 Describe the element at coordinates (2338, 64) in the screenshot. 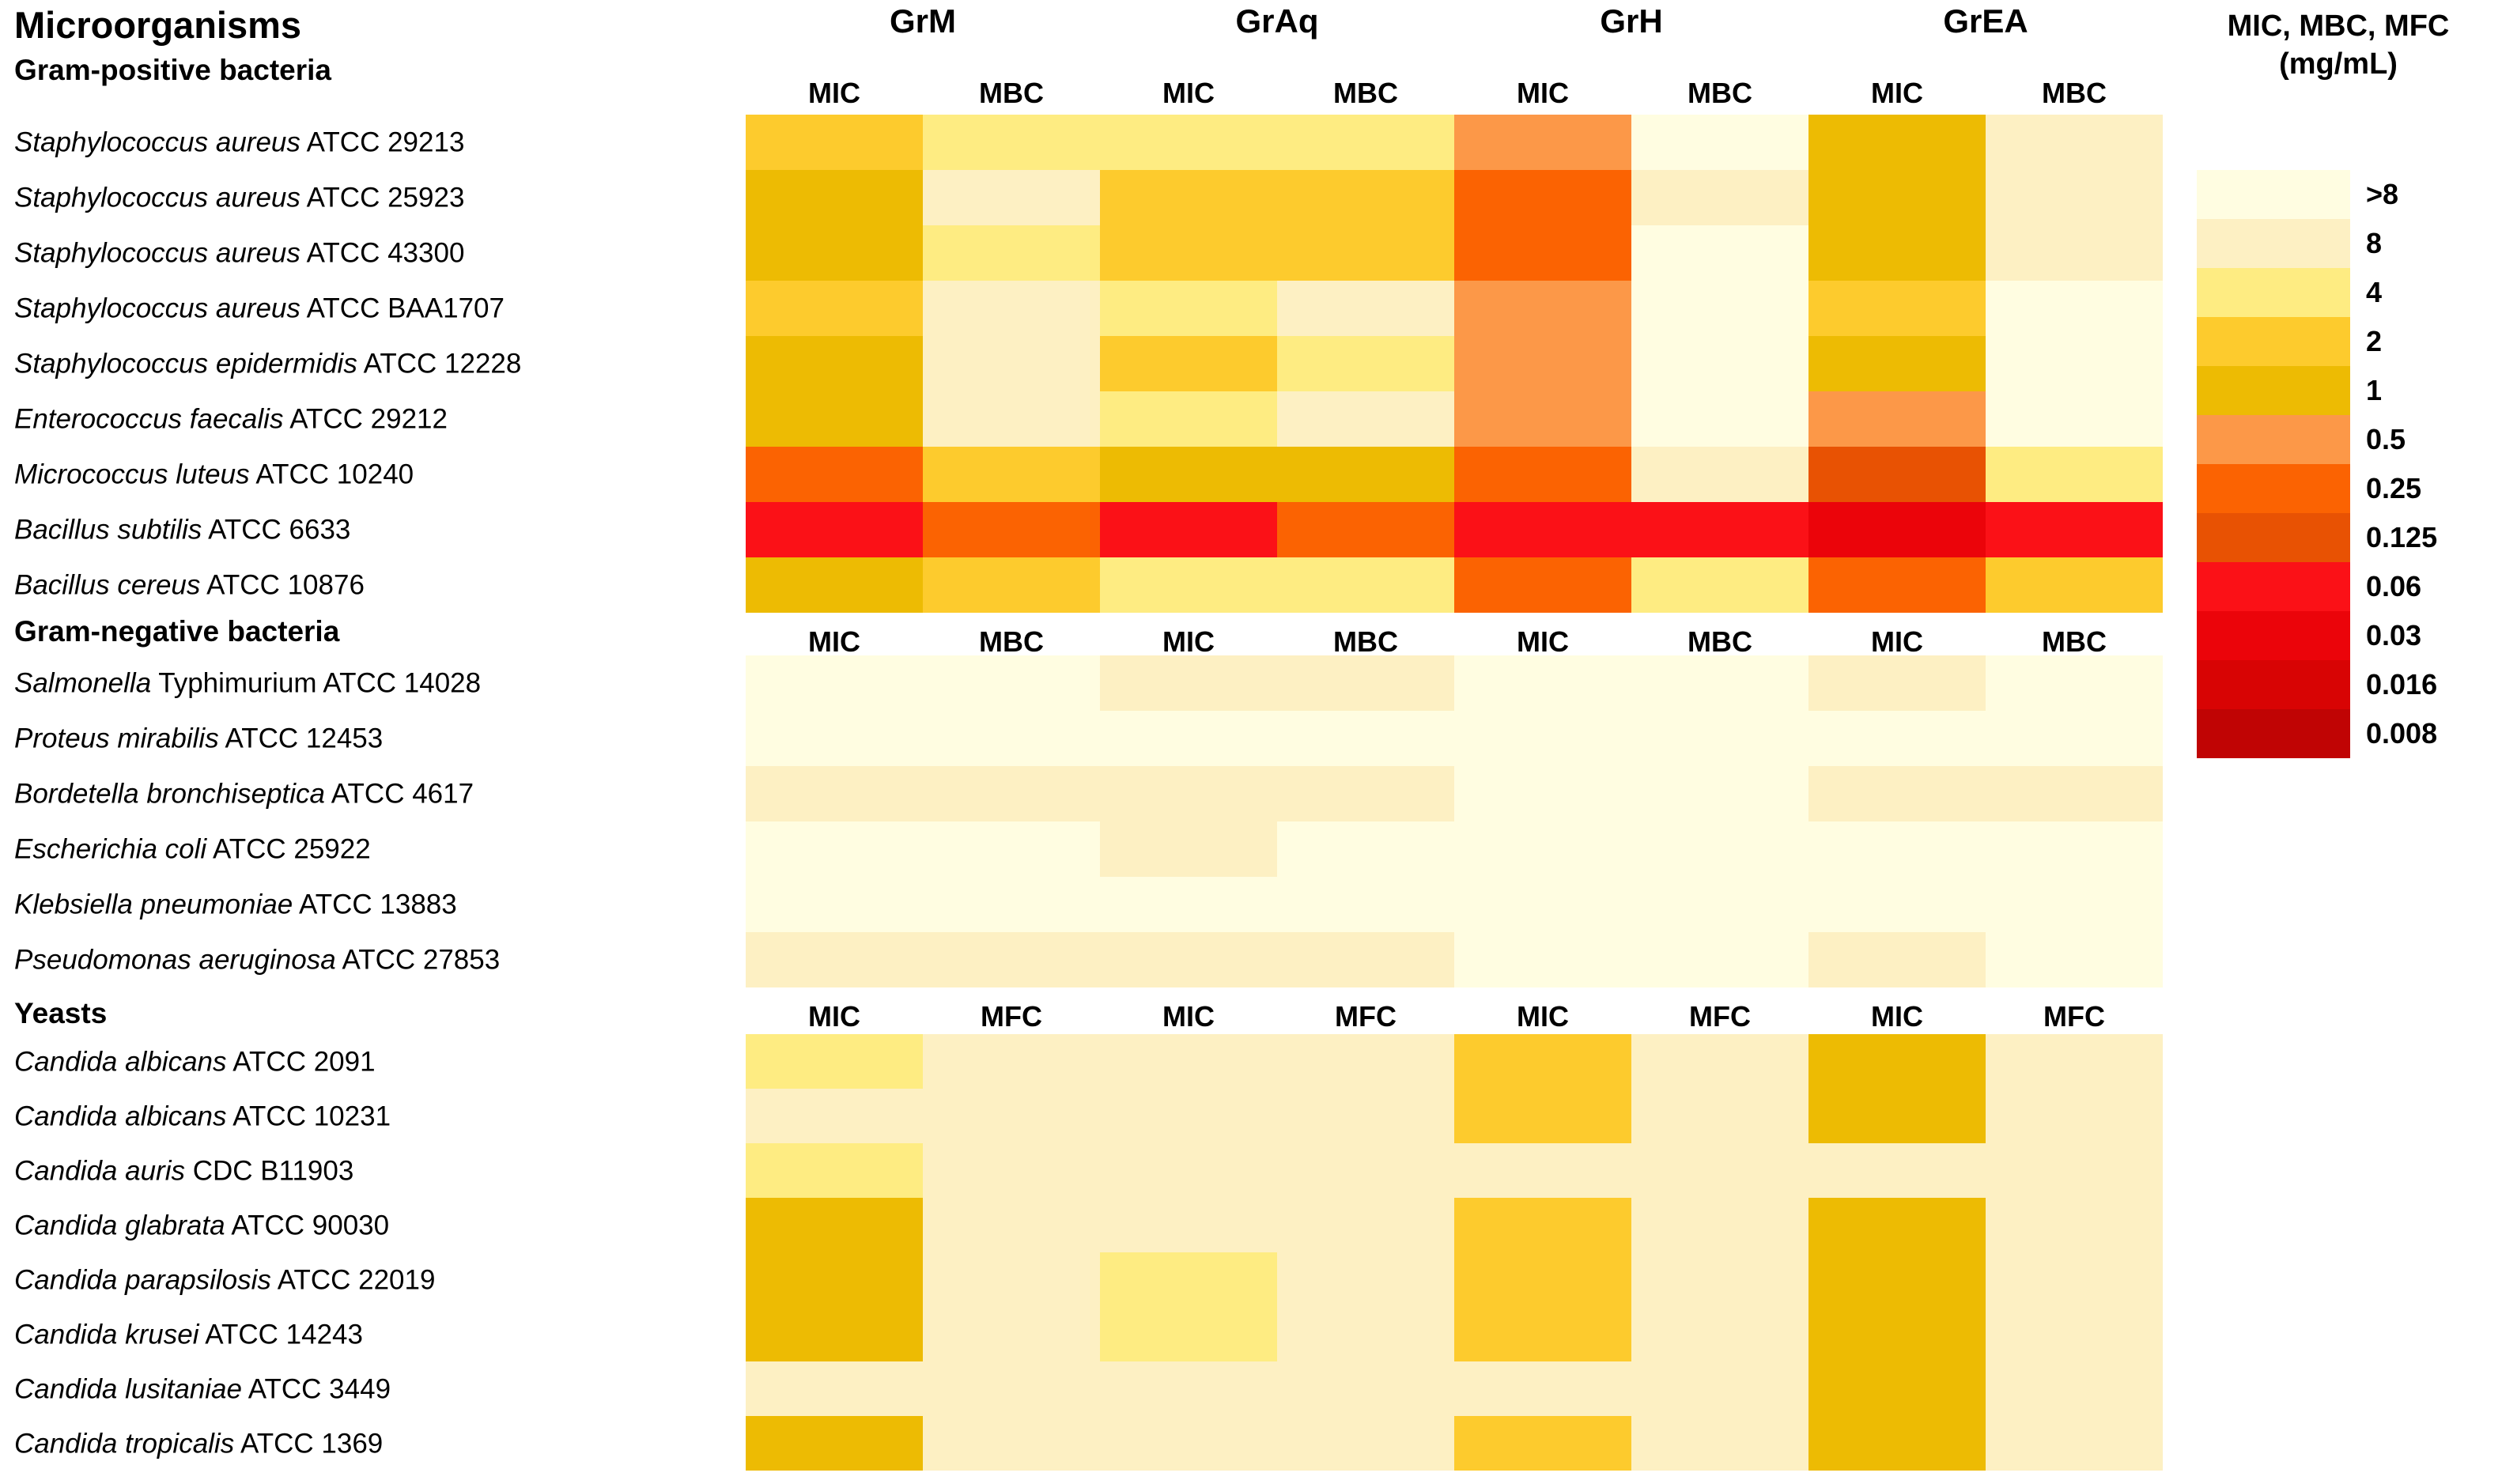

I see `legend-title-line2: (mg/mL)` at that location.